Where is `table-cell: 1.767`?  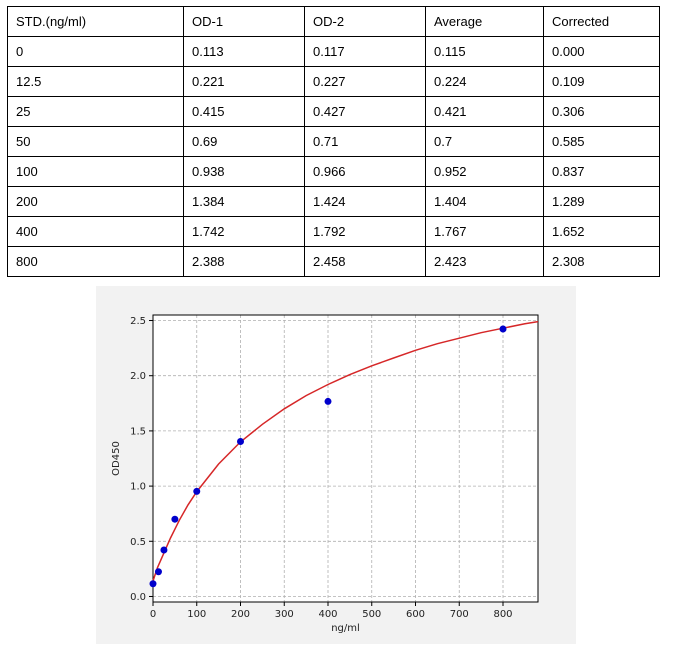
table-cell: 1.767 is located at coordinates (484, 231).